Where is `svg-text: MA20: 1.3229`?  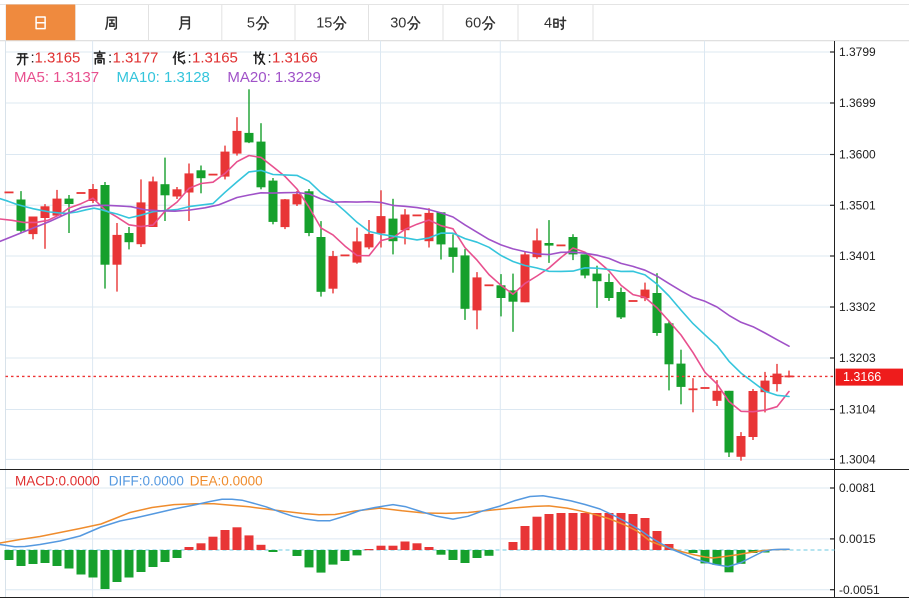
svg-text: MA20: 1.3229 is located at coordinates (273, 77).